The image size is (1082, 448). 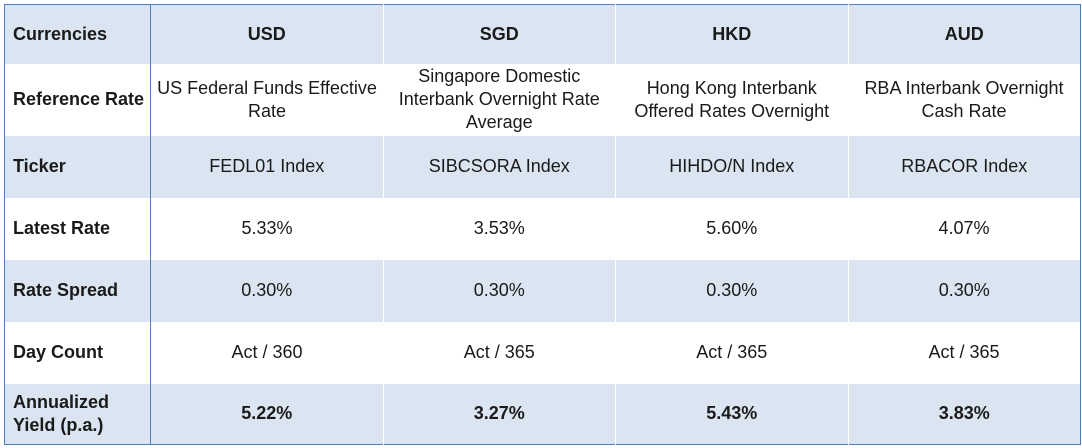 I want to click on cell-usd-day-count: Act / 360, so click(x=266, y=352).